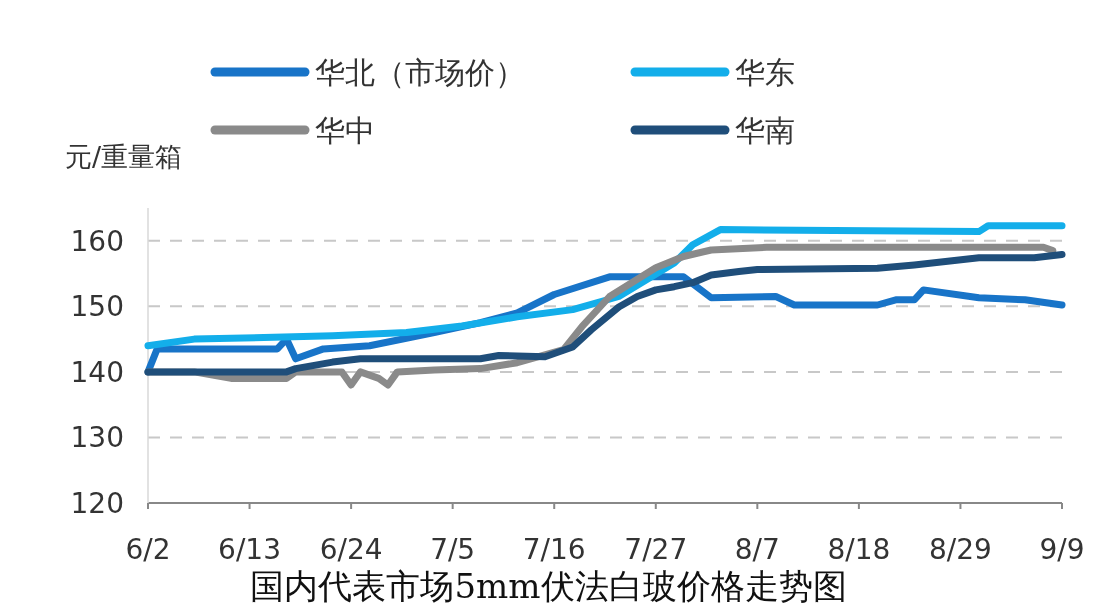 This screenshot has width=1097, height=608. I want to click on y-tick-label: 140, so click(97, 372).